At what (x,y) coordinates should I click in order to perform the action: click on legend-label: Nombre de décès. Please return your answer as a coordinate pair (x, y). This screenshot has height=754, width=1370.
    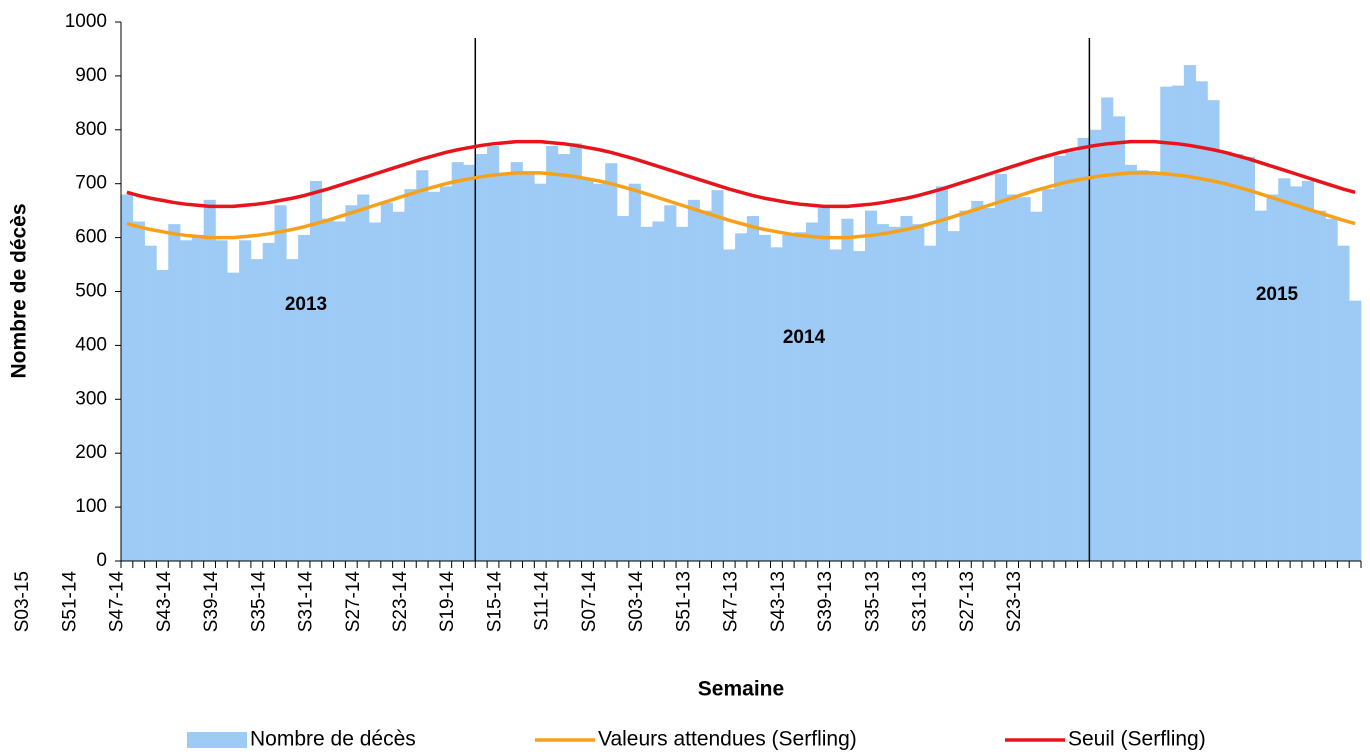
    Looking at the image, I should click on (333, 739).